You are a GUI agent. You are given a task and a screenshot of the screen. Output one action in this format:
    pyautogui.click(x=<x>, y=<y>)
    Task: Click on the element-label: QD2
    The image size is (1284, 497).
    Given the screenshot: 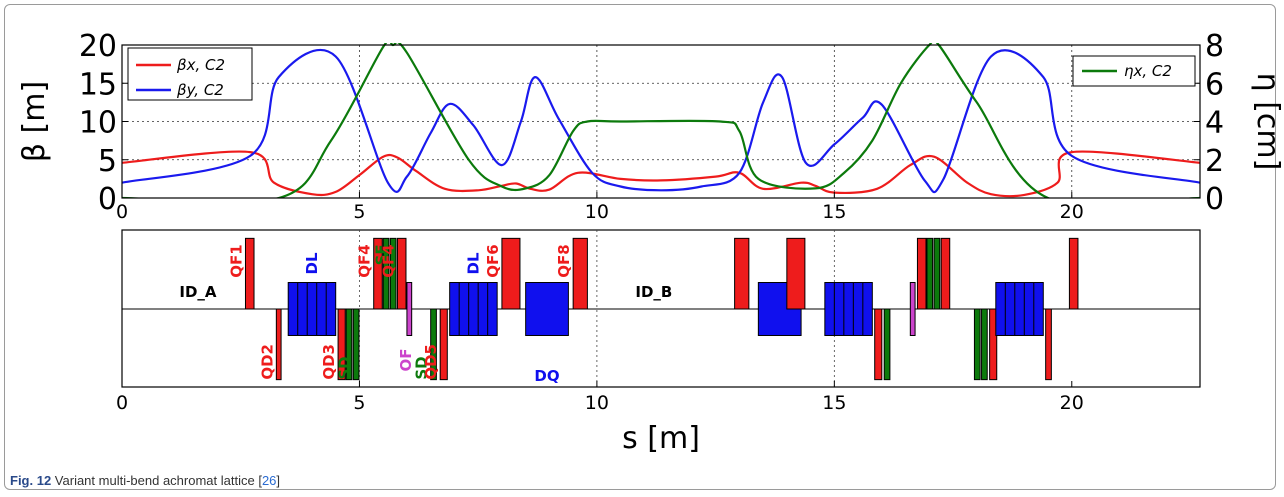 What is the action you would take?
    pyautogui.click(x=267, y=362)
    